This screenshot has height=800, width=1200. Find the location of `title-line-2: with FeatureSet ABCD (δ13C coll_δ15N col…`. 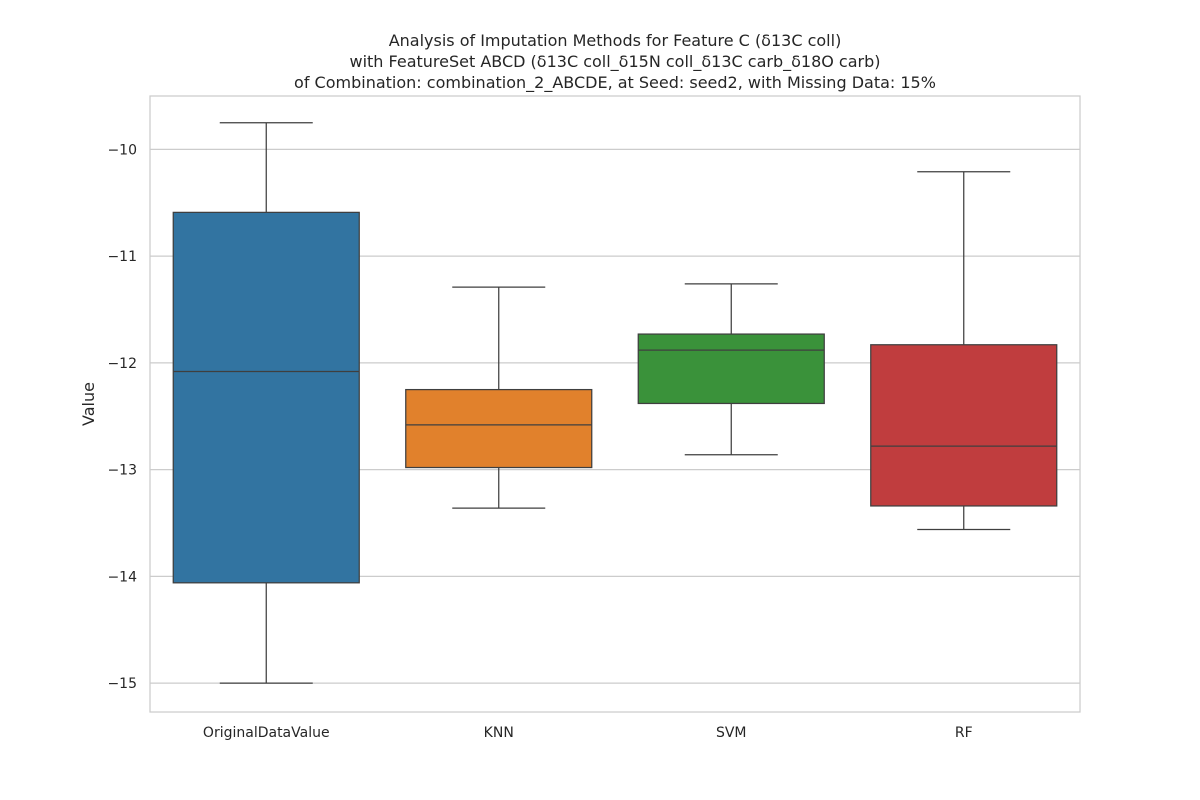

title-line-2: with FeatureSet ABCD (δ13C coll_δ15N col… is located at coordinates (614, 62).